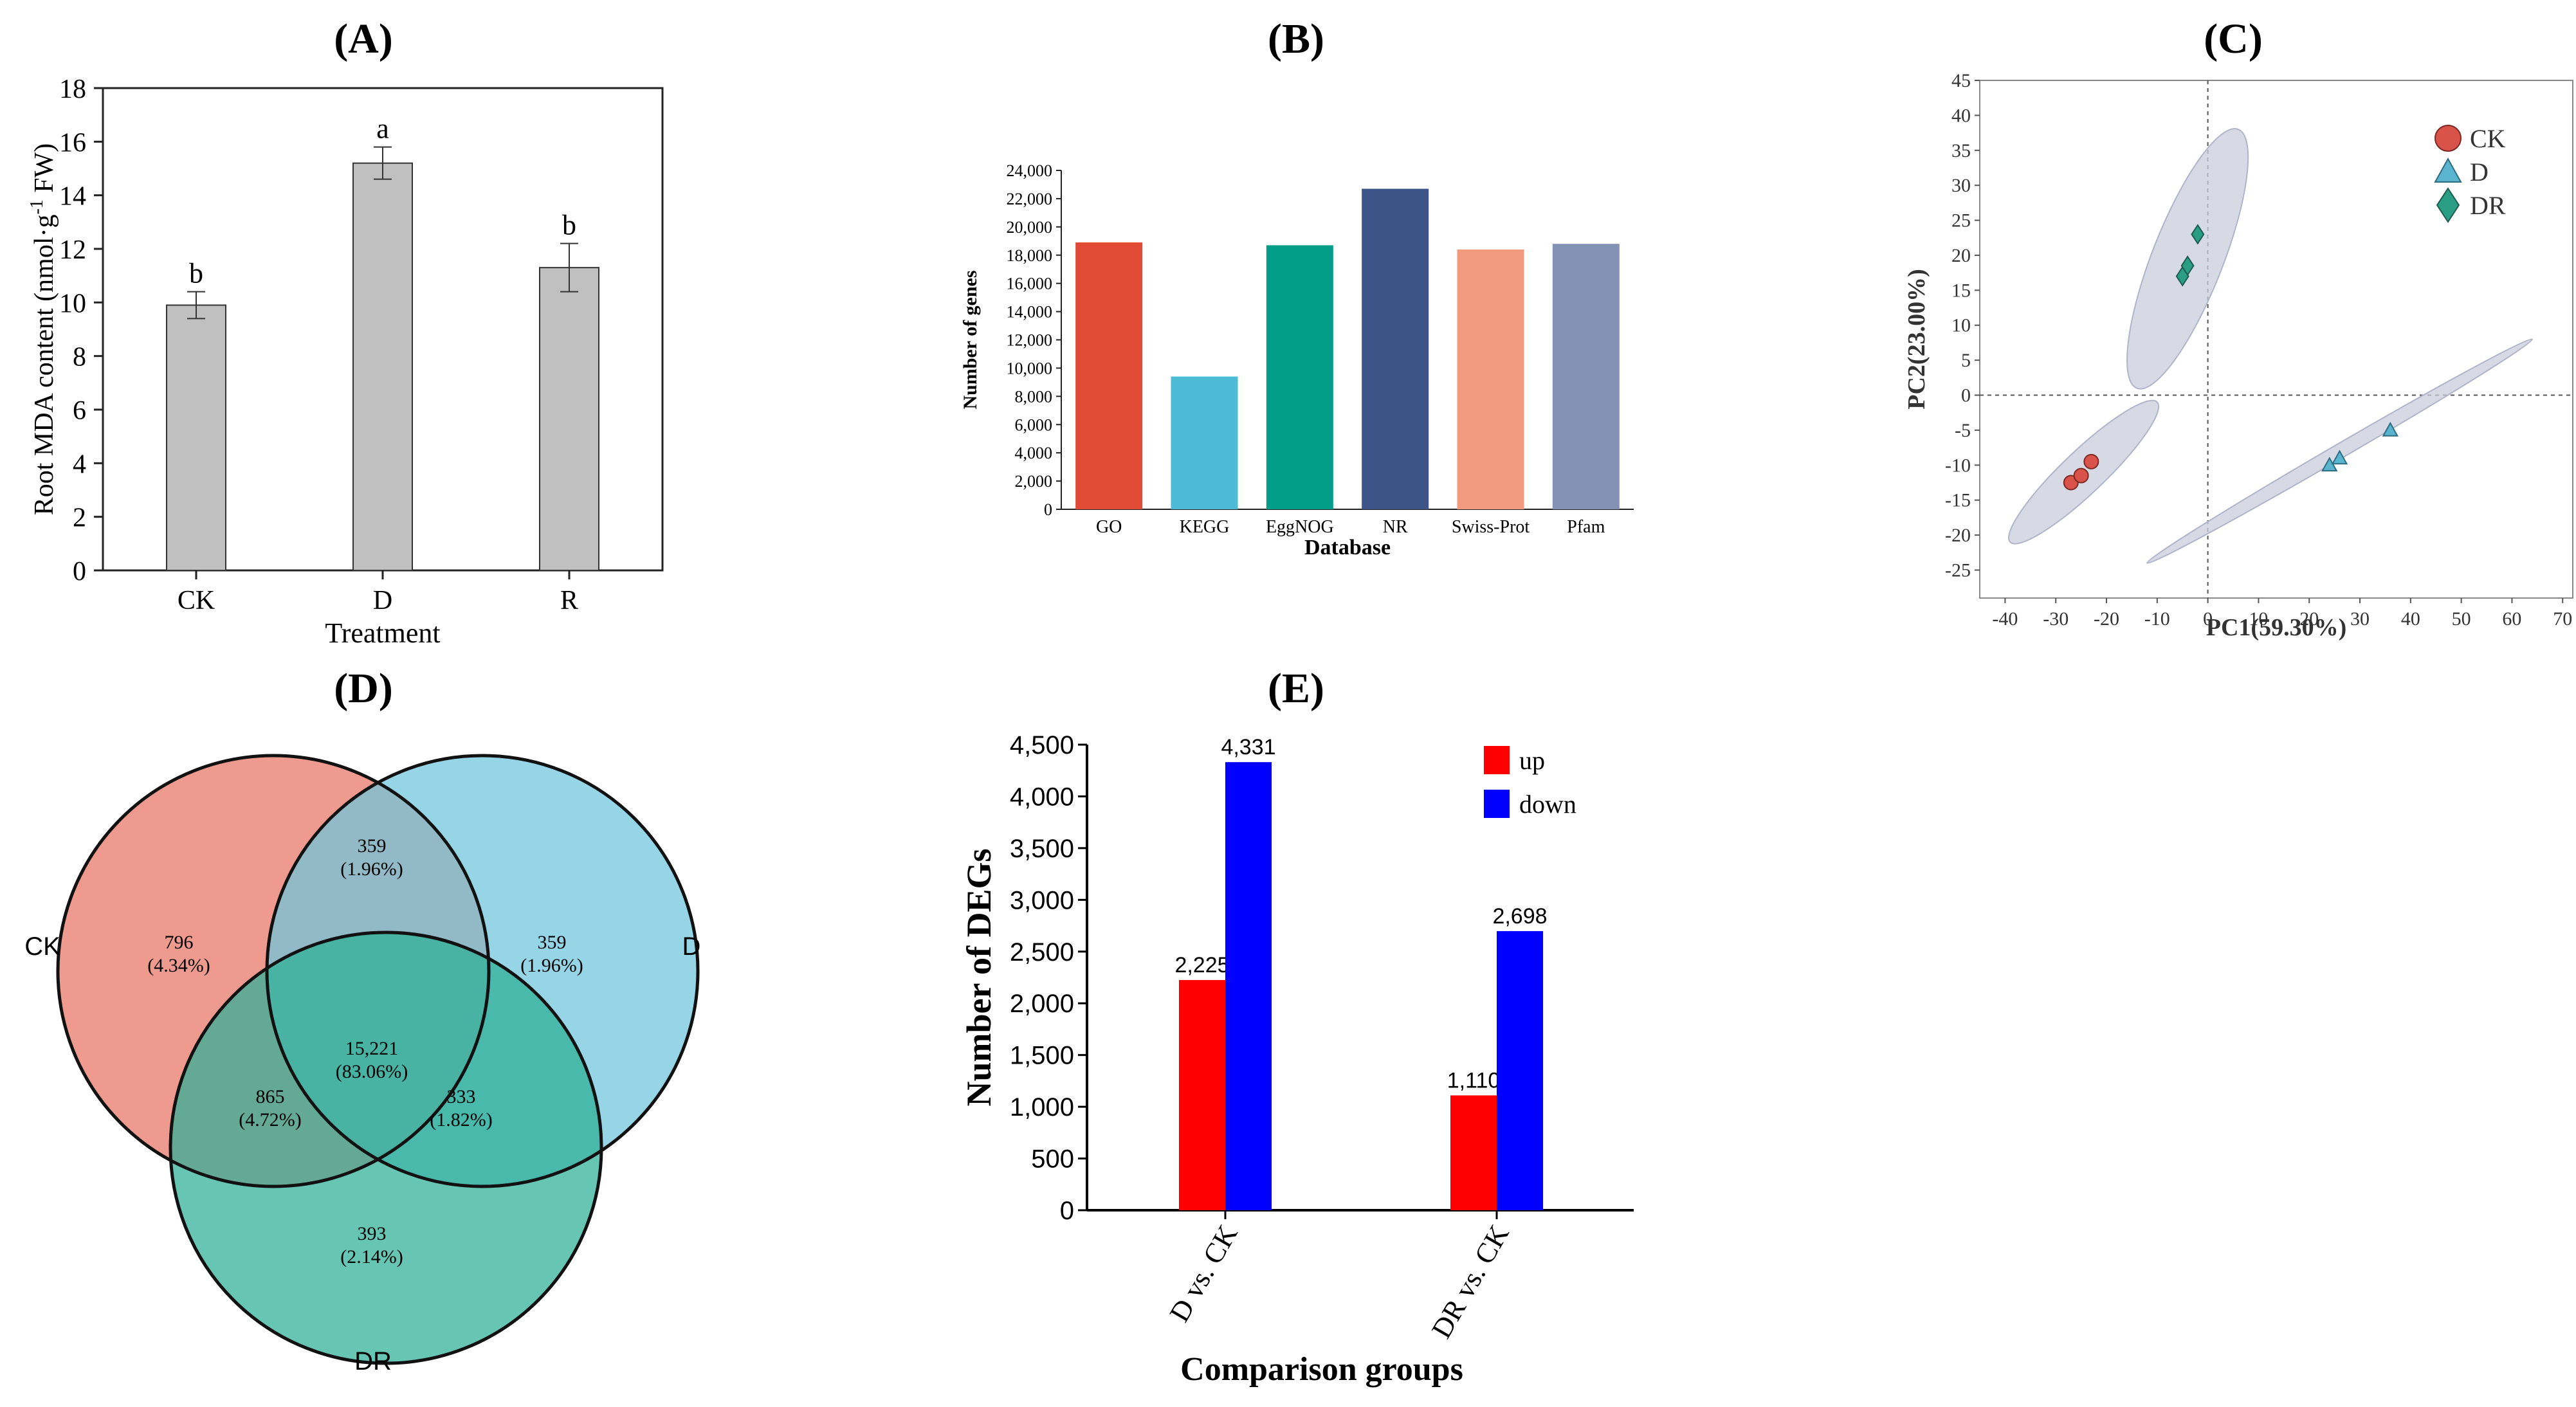 Image resolution: width=2576 pixels, height=1407 pixels. What do you see at coordinates (2056, 619) in the screenshot?
I see `x-tick-label: -30` at bounding box center [2056, 619].